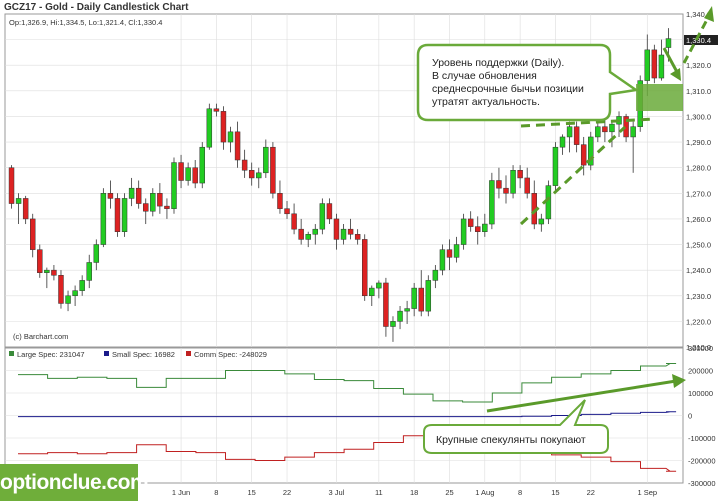 This screenshot has height=501, width=720. Describe the element at coordinates (181, 492) in the screenshot. I see `x-tick-label: 1 Jun` at that location.